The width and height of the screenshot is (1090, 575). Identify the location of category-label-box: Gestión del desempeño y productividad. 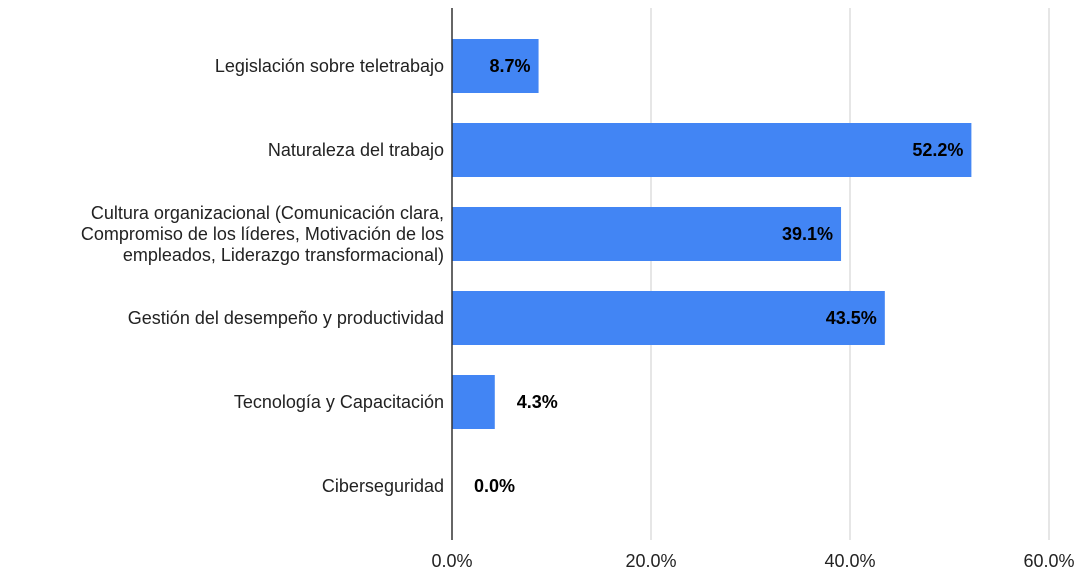
(285, 317).